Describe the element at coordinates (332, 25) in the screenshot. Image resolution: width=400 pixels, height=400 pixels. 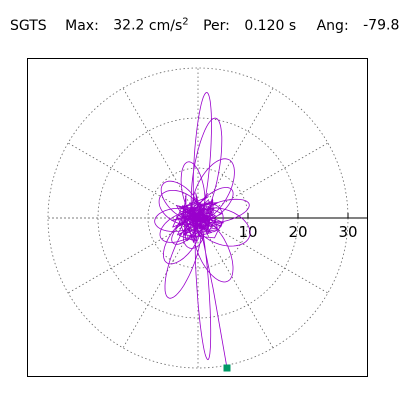
I see `angle-label: Ang:` at that location.